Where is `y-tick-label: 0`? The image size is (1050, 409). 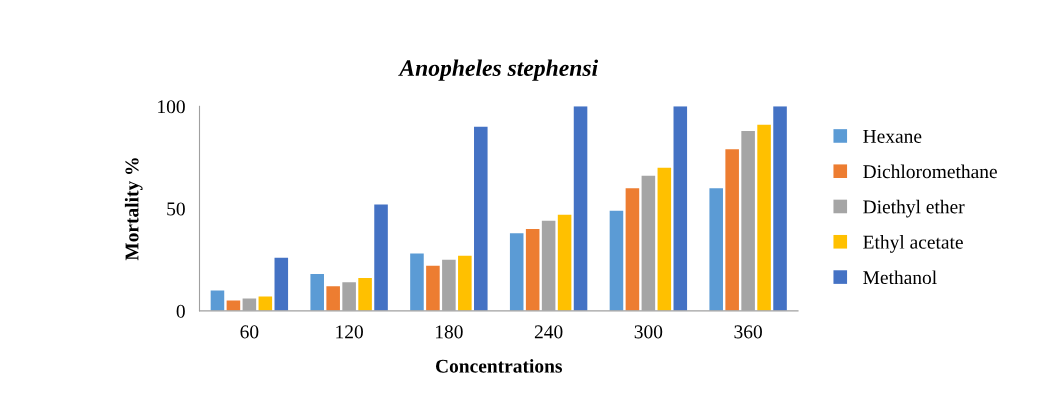 y-tick-label: 0 is located at coordinates (180, 311).